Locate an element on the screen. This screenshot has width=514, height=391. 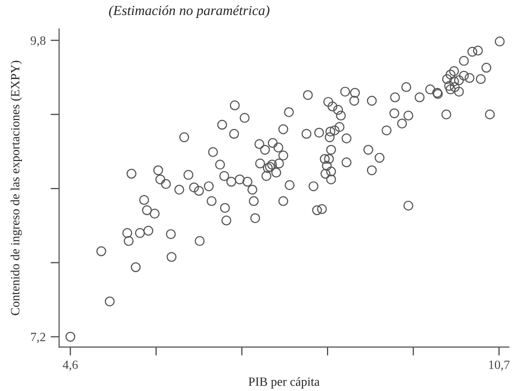
chart-title: (Estimación no paramétrica) is located at coordinates (189, 11).